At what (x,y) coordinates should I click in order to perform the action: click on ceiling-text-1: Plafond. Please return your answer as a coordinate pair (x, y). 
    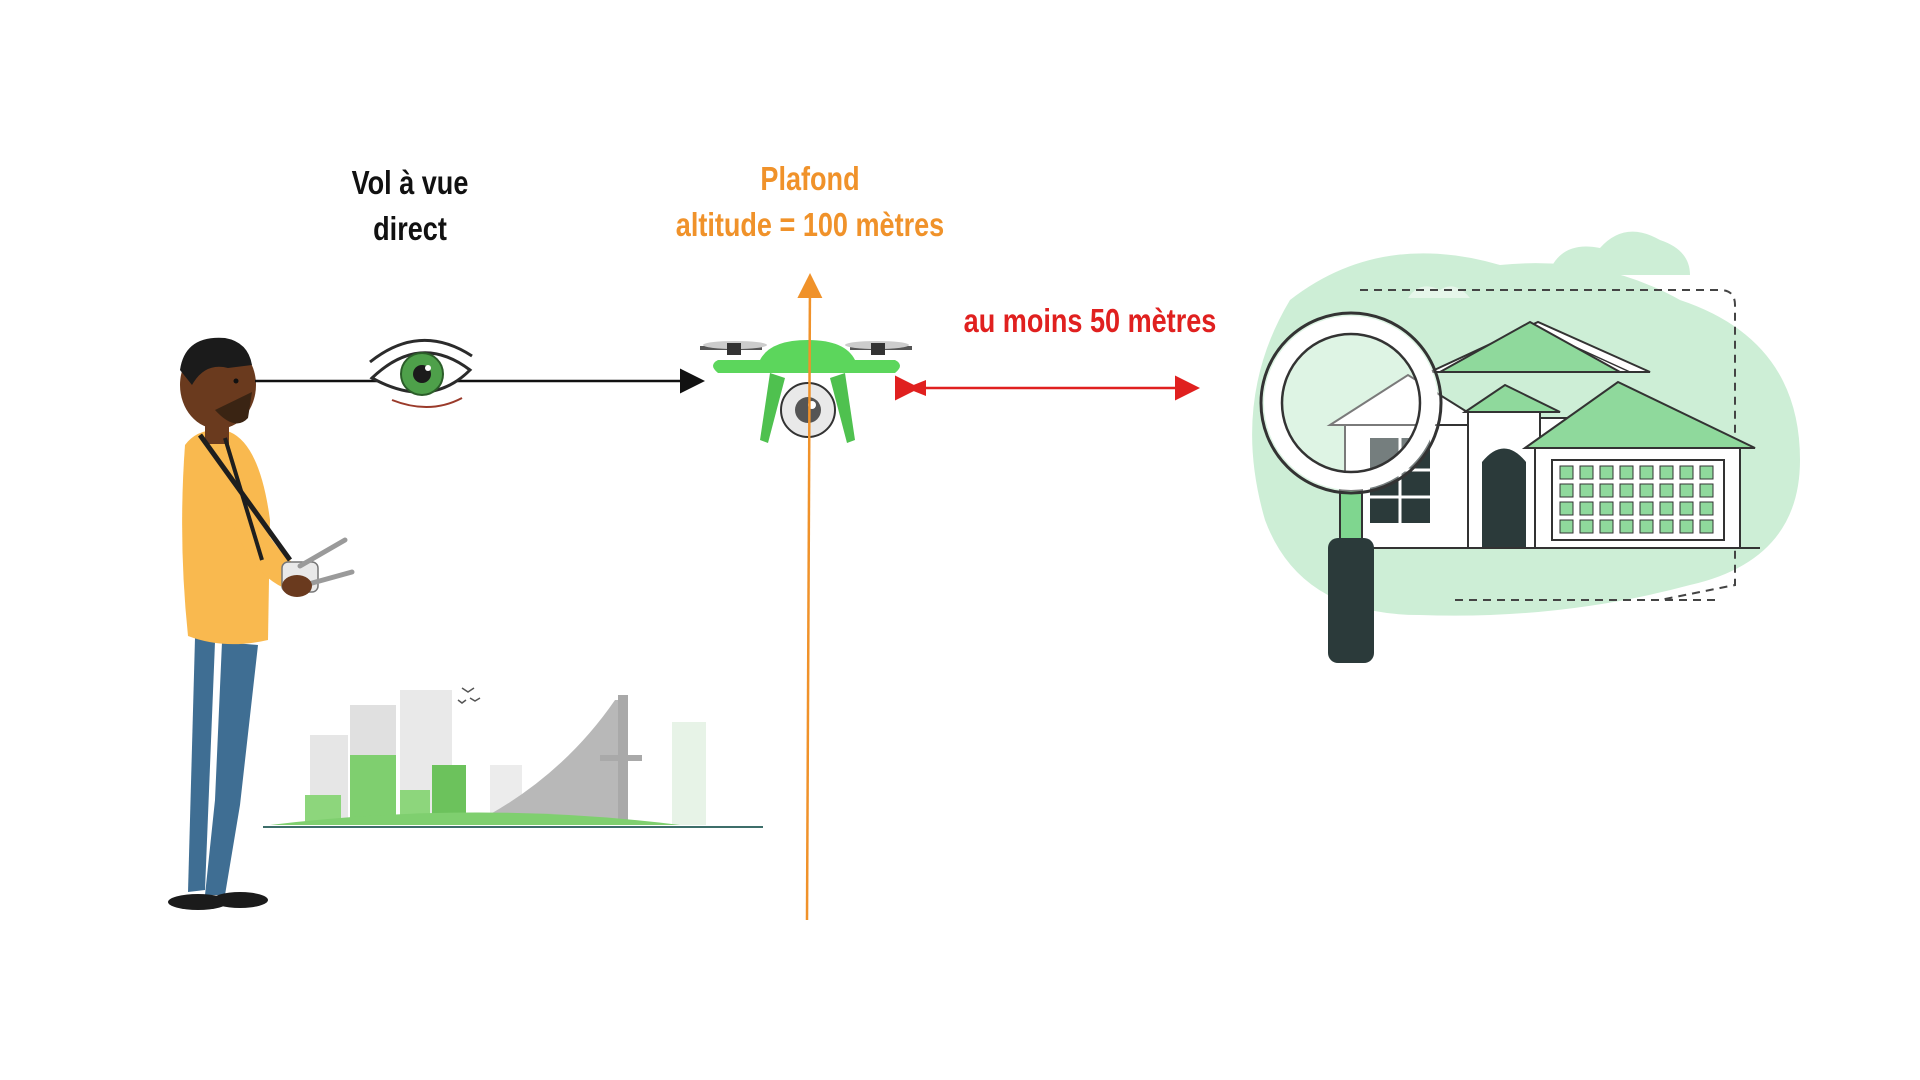
    Looking at the image, I should click on (810, 178).